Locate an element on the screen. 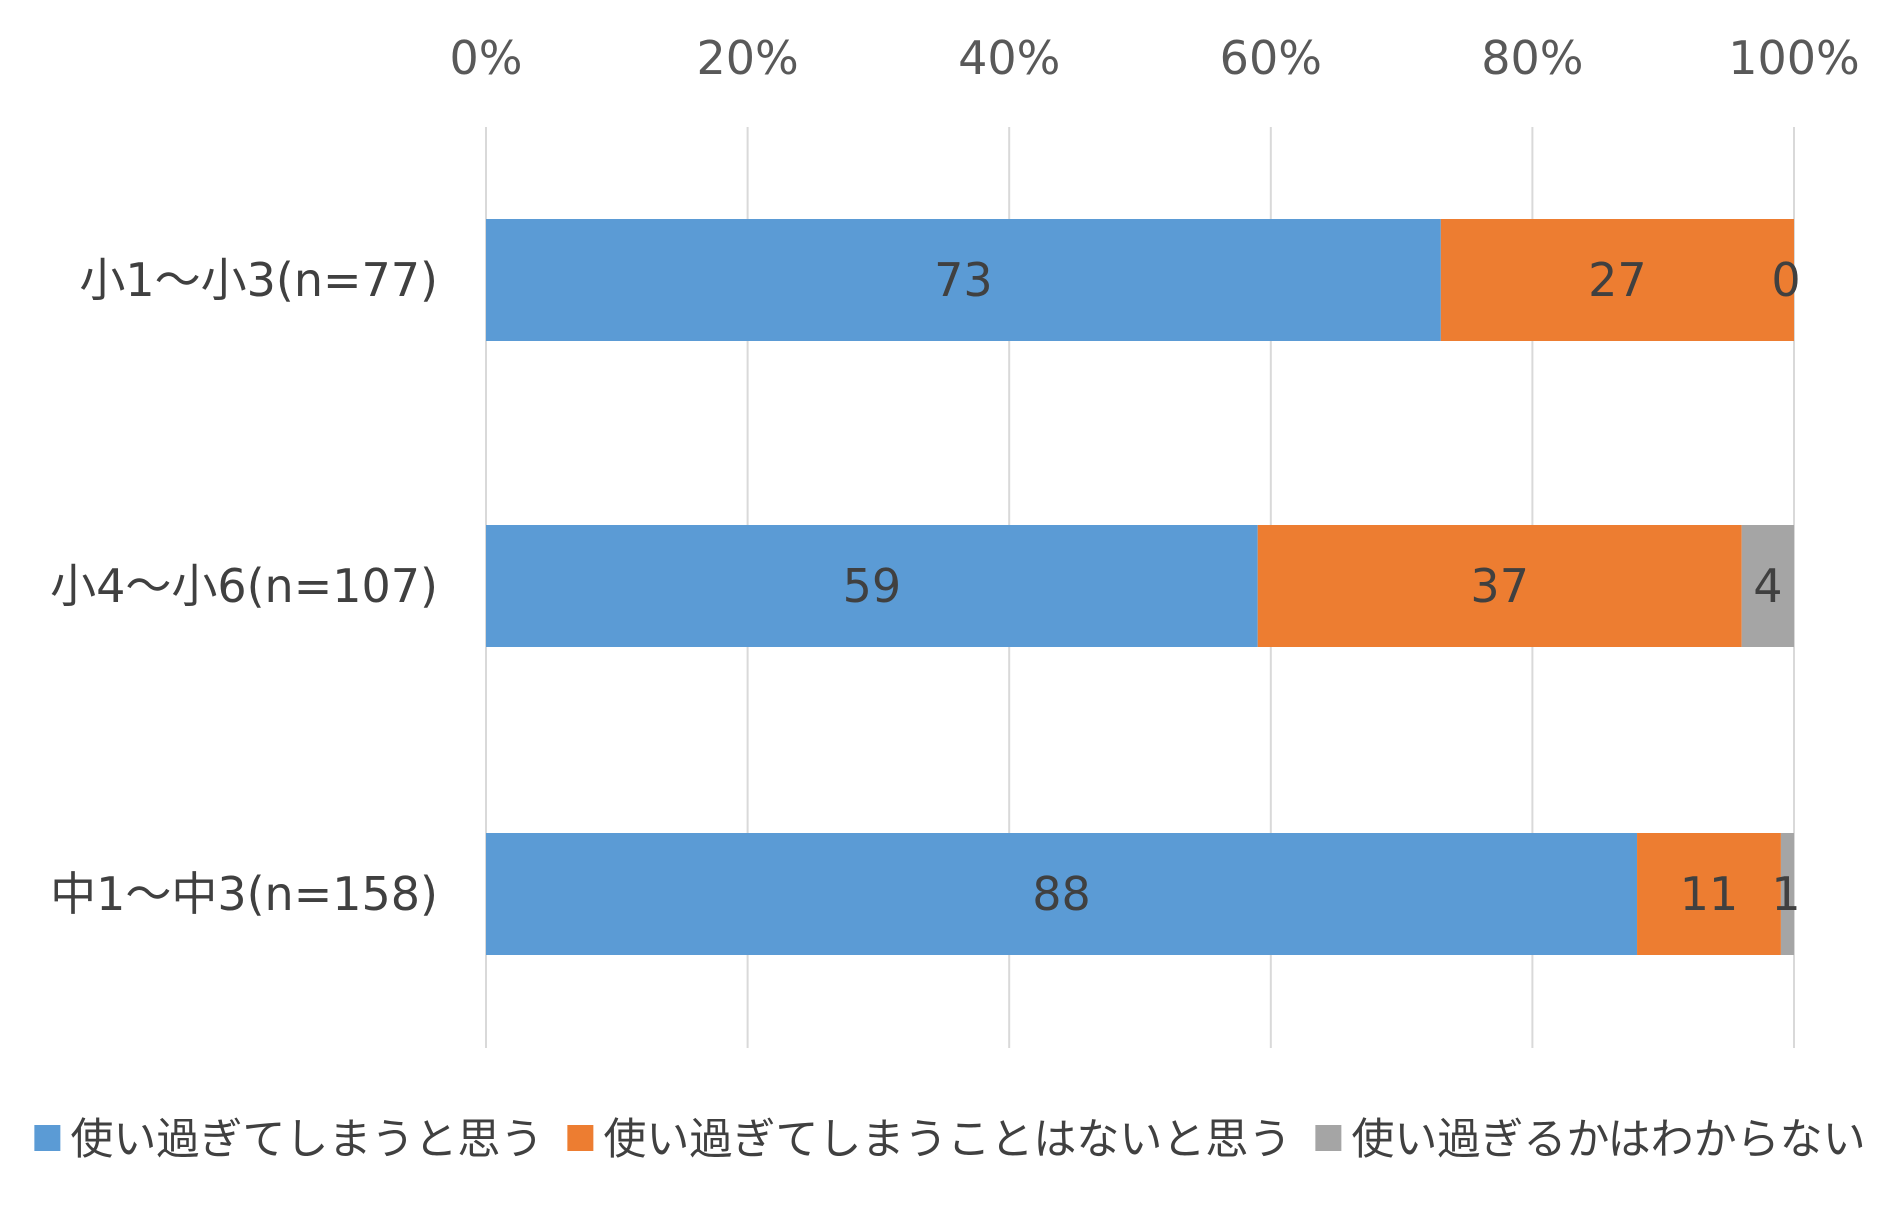  data-label: 4 is located at coordinates (1767, 586).